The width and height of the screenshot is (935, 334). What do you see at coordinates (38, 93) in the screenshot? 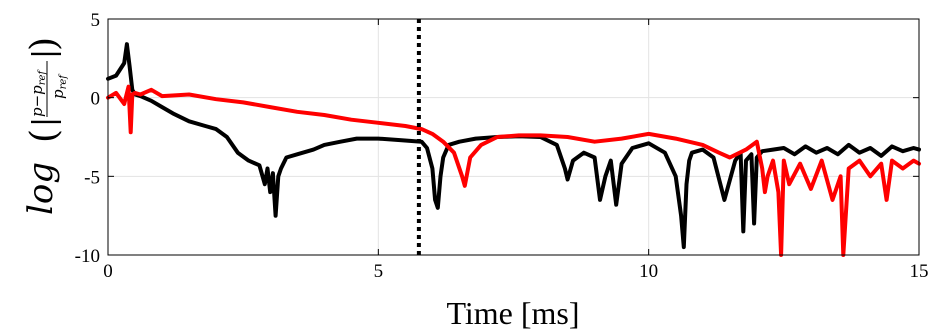
I see `y-label-numerator: p−pref` at bounding box center [38, 93].